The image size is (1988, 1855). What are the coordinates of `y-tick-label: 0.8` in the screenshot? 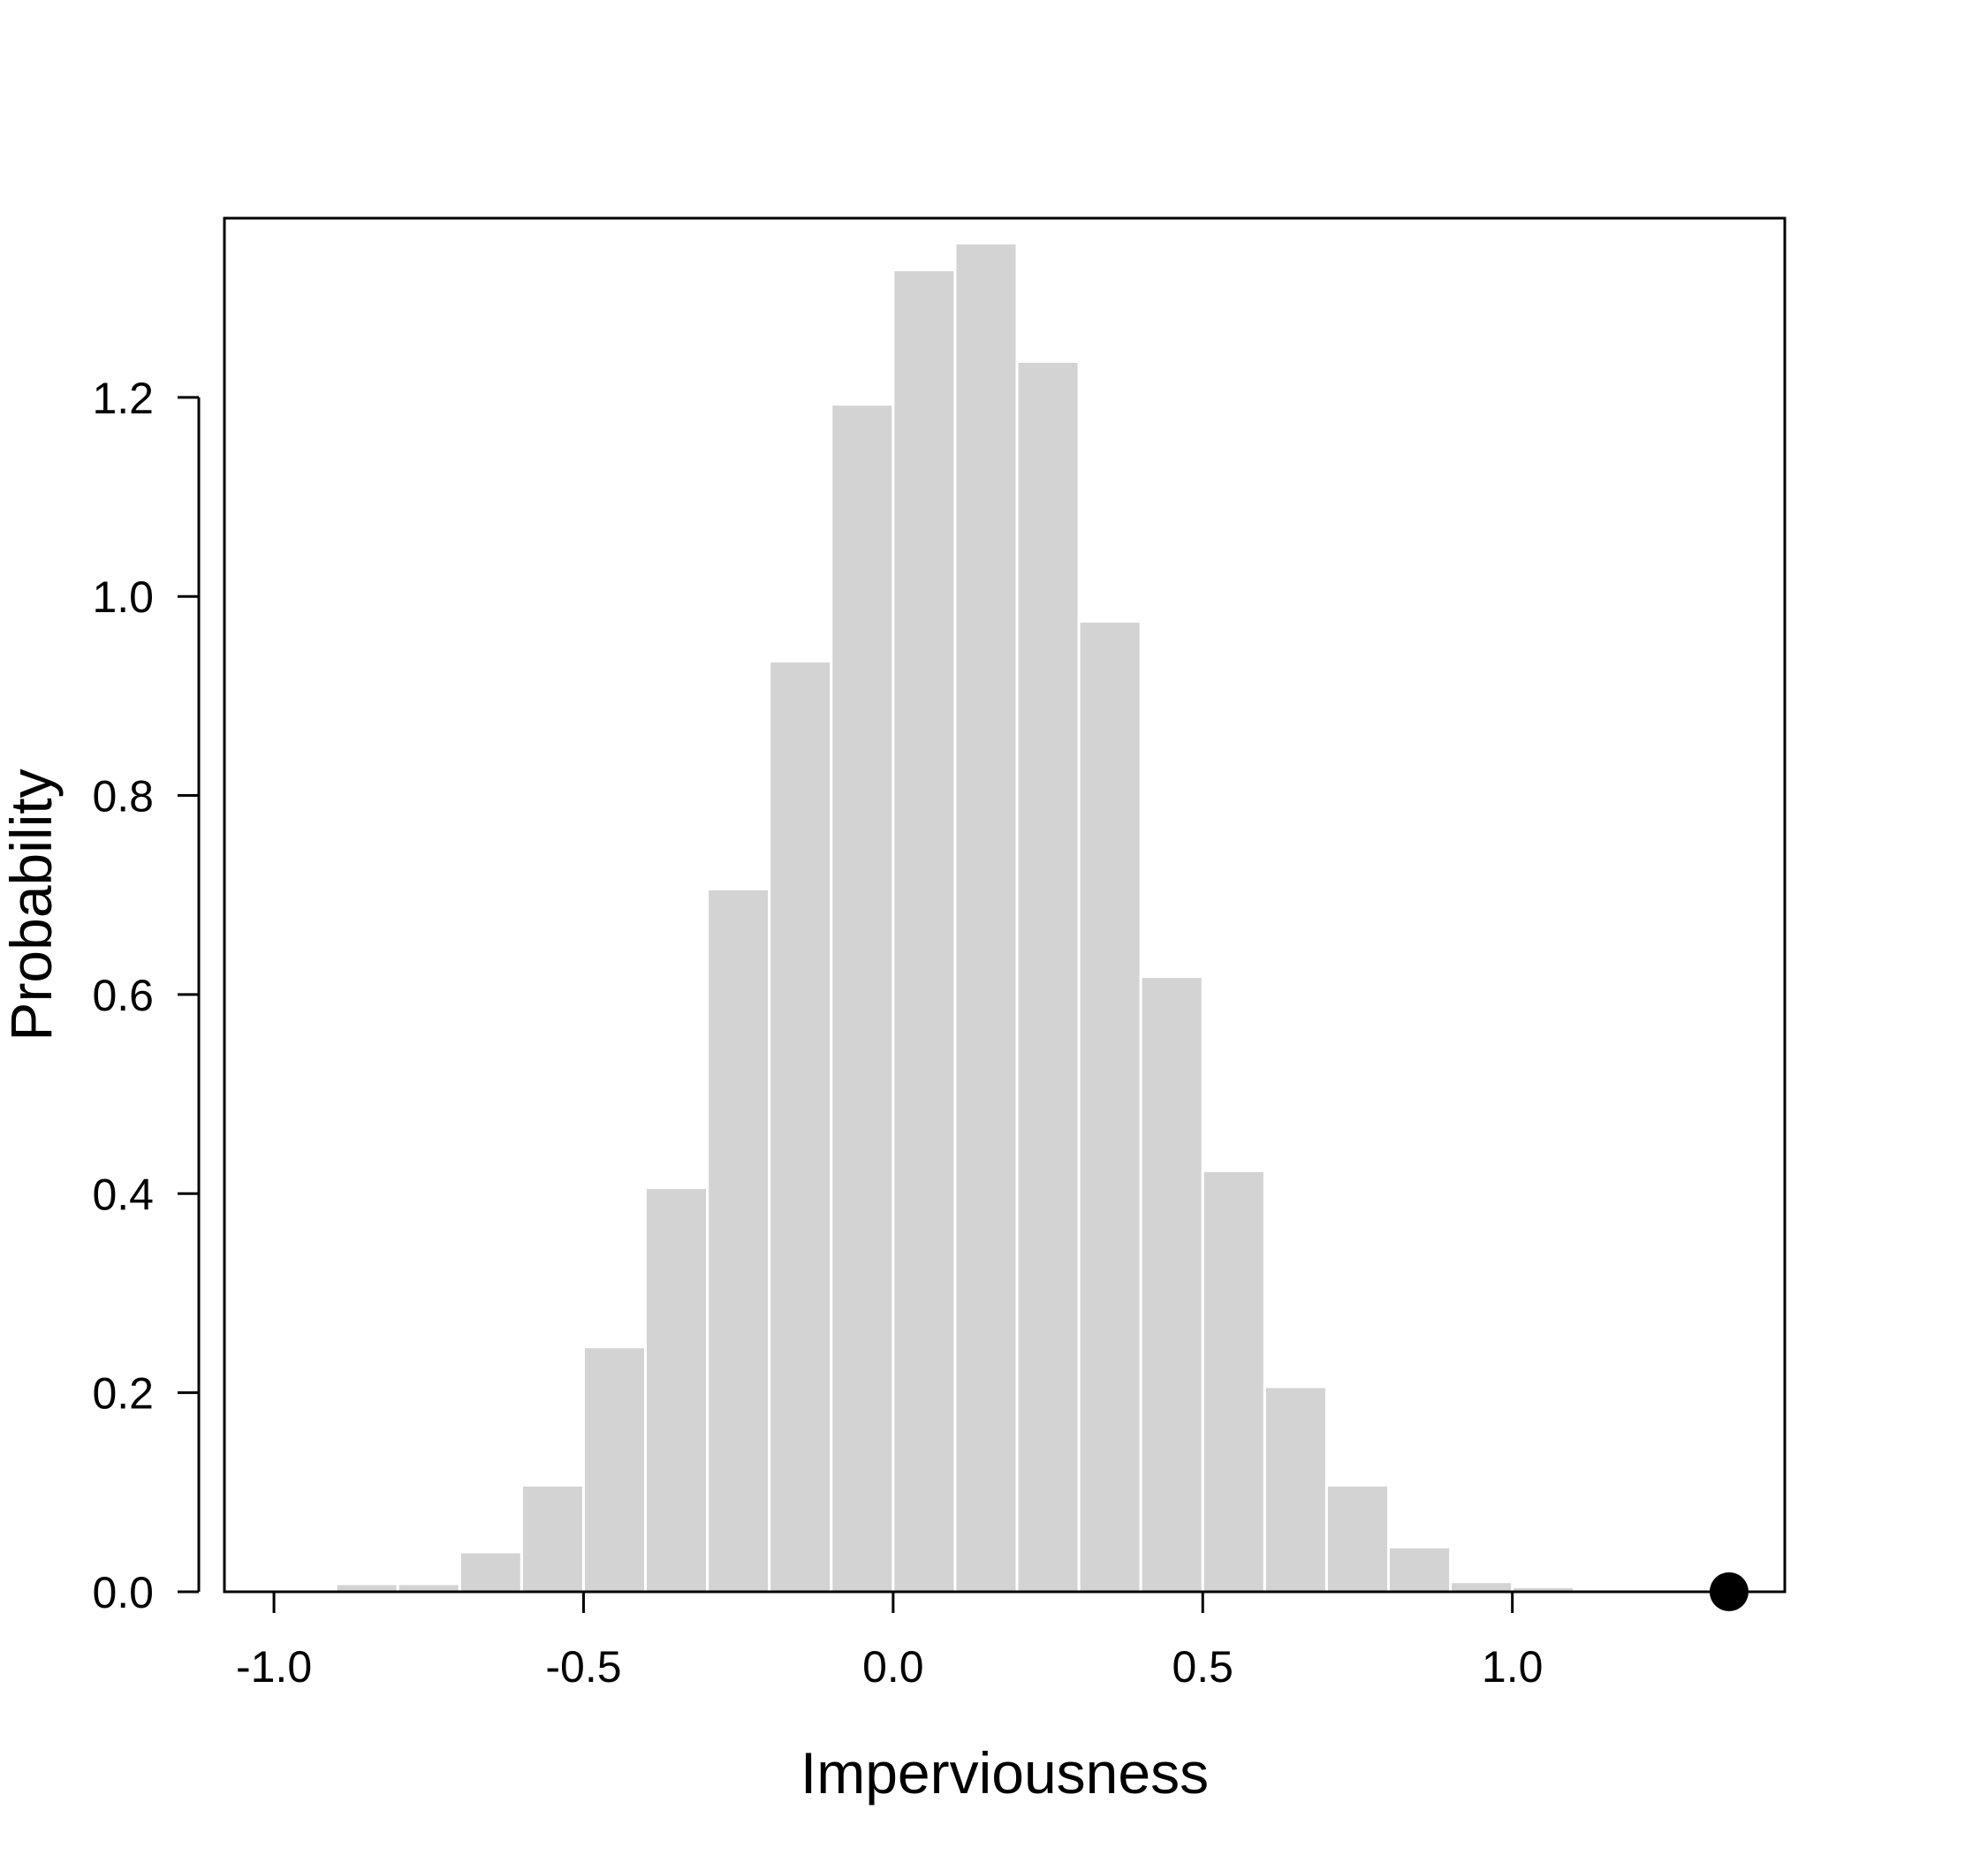 It's located at (123, 797).